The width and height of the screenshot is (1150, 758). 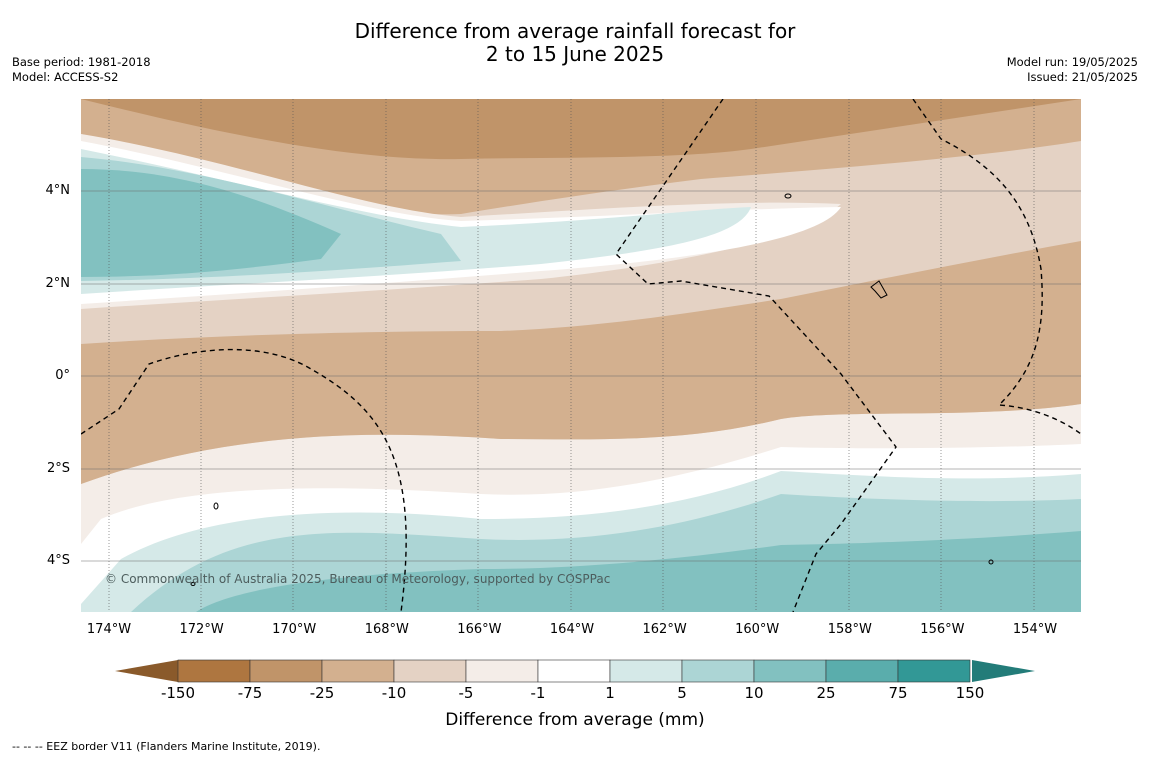 What do you see at coordinates (682, 693) in the screenshot?
I see `colorbar-tick-label: 5` at bounding box center [682, 693].